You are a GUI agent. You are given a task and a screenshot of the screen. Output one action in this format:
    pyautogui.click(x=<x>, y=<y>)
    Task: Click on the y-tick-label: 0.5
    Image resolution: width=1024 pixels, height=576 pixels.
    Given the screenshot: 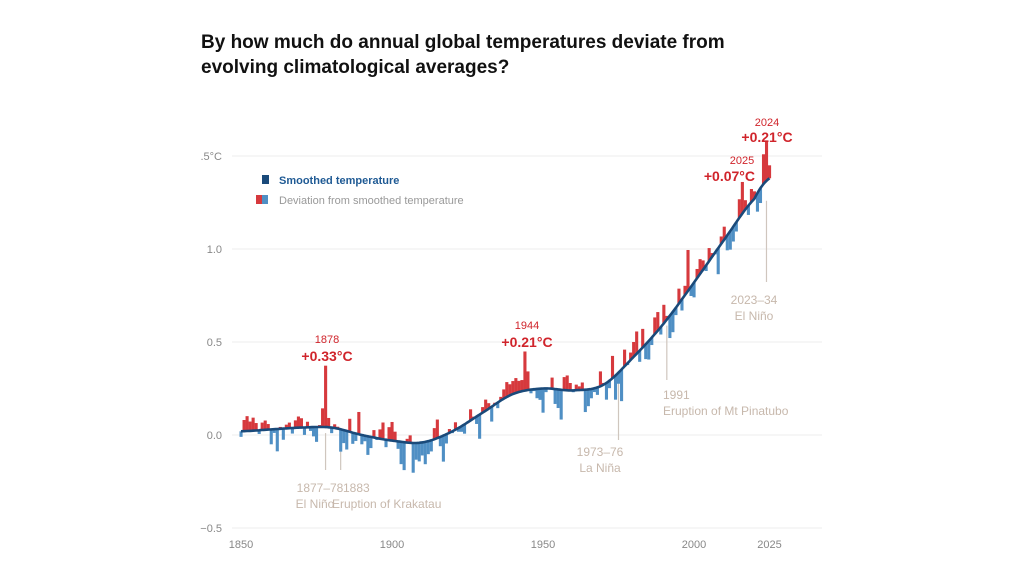 What is the action you would take?
    pyautogui.click(x=214, y=343)
    